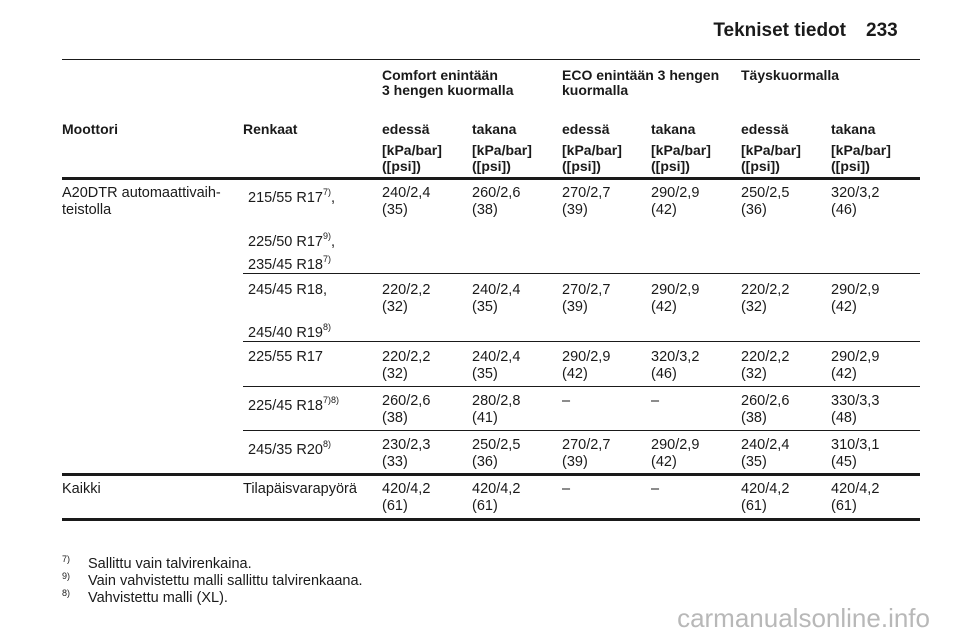  Describe the element at coordinates (285, 357) in the screenshot. I see `tire-cell: 225/55 R17` at that location.